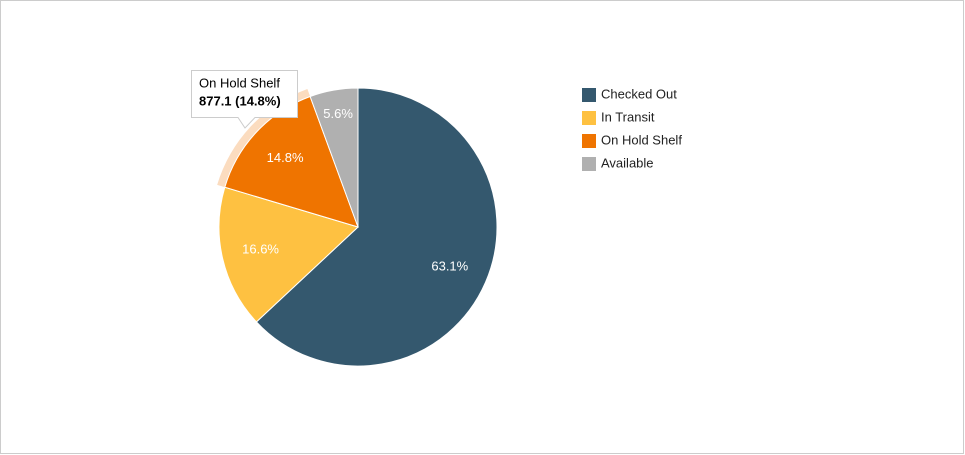 This screenshot has height=455, width=965. What do you see at coordinates (639, 93) in the screenshot?
I see `legend-label: Checked Out` at bounding box center [639, 93].